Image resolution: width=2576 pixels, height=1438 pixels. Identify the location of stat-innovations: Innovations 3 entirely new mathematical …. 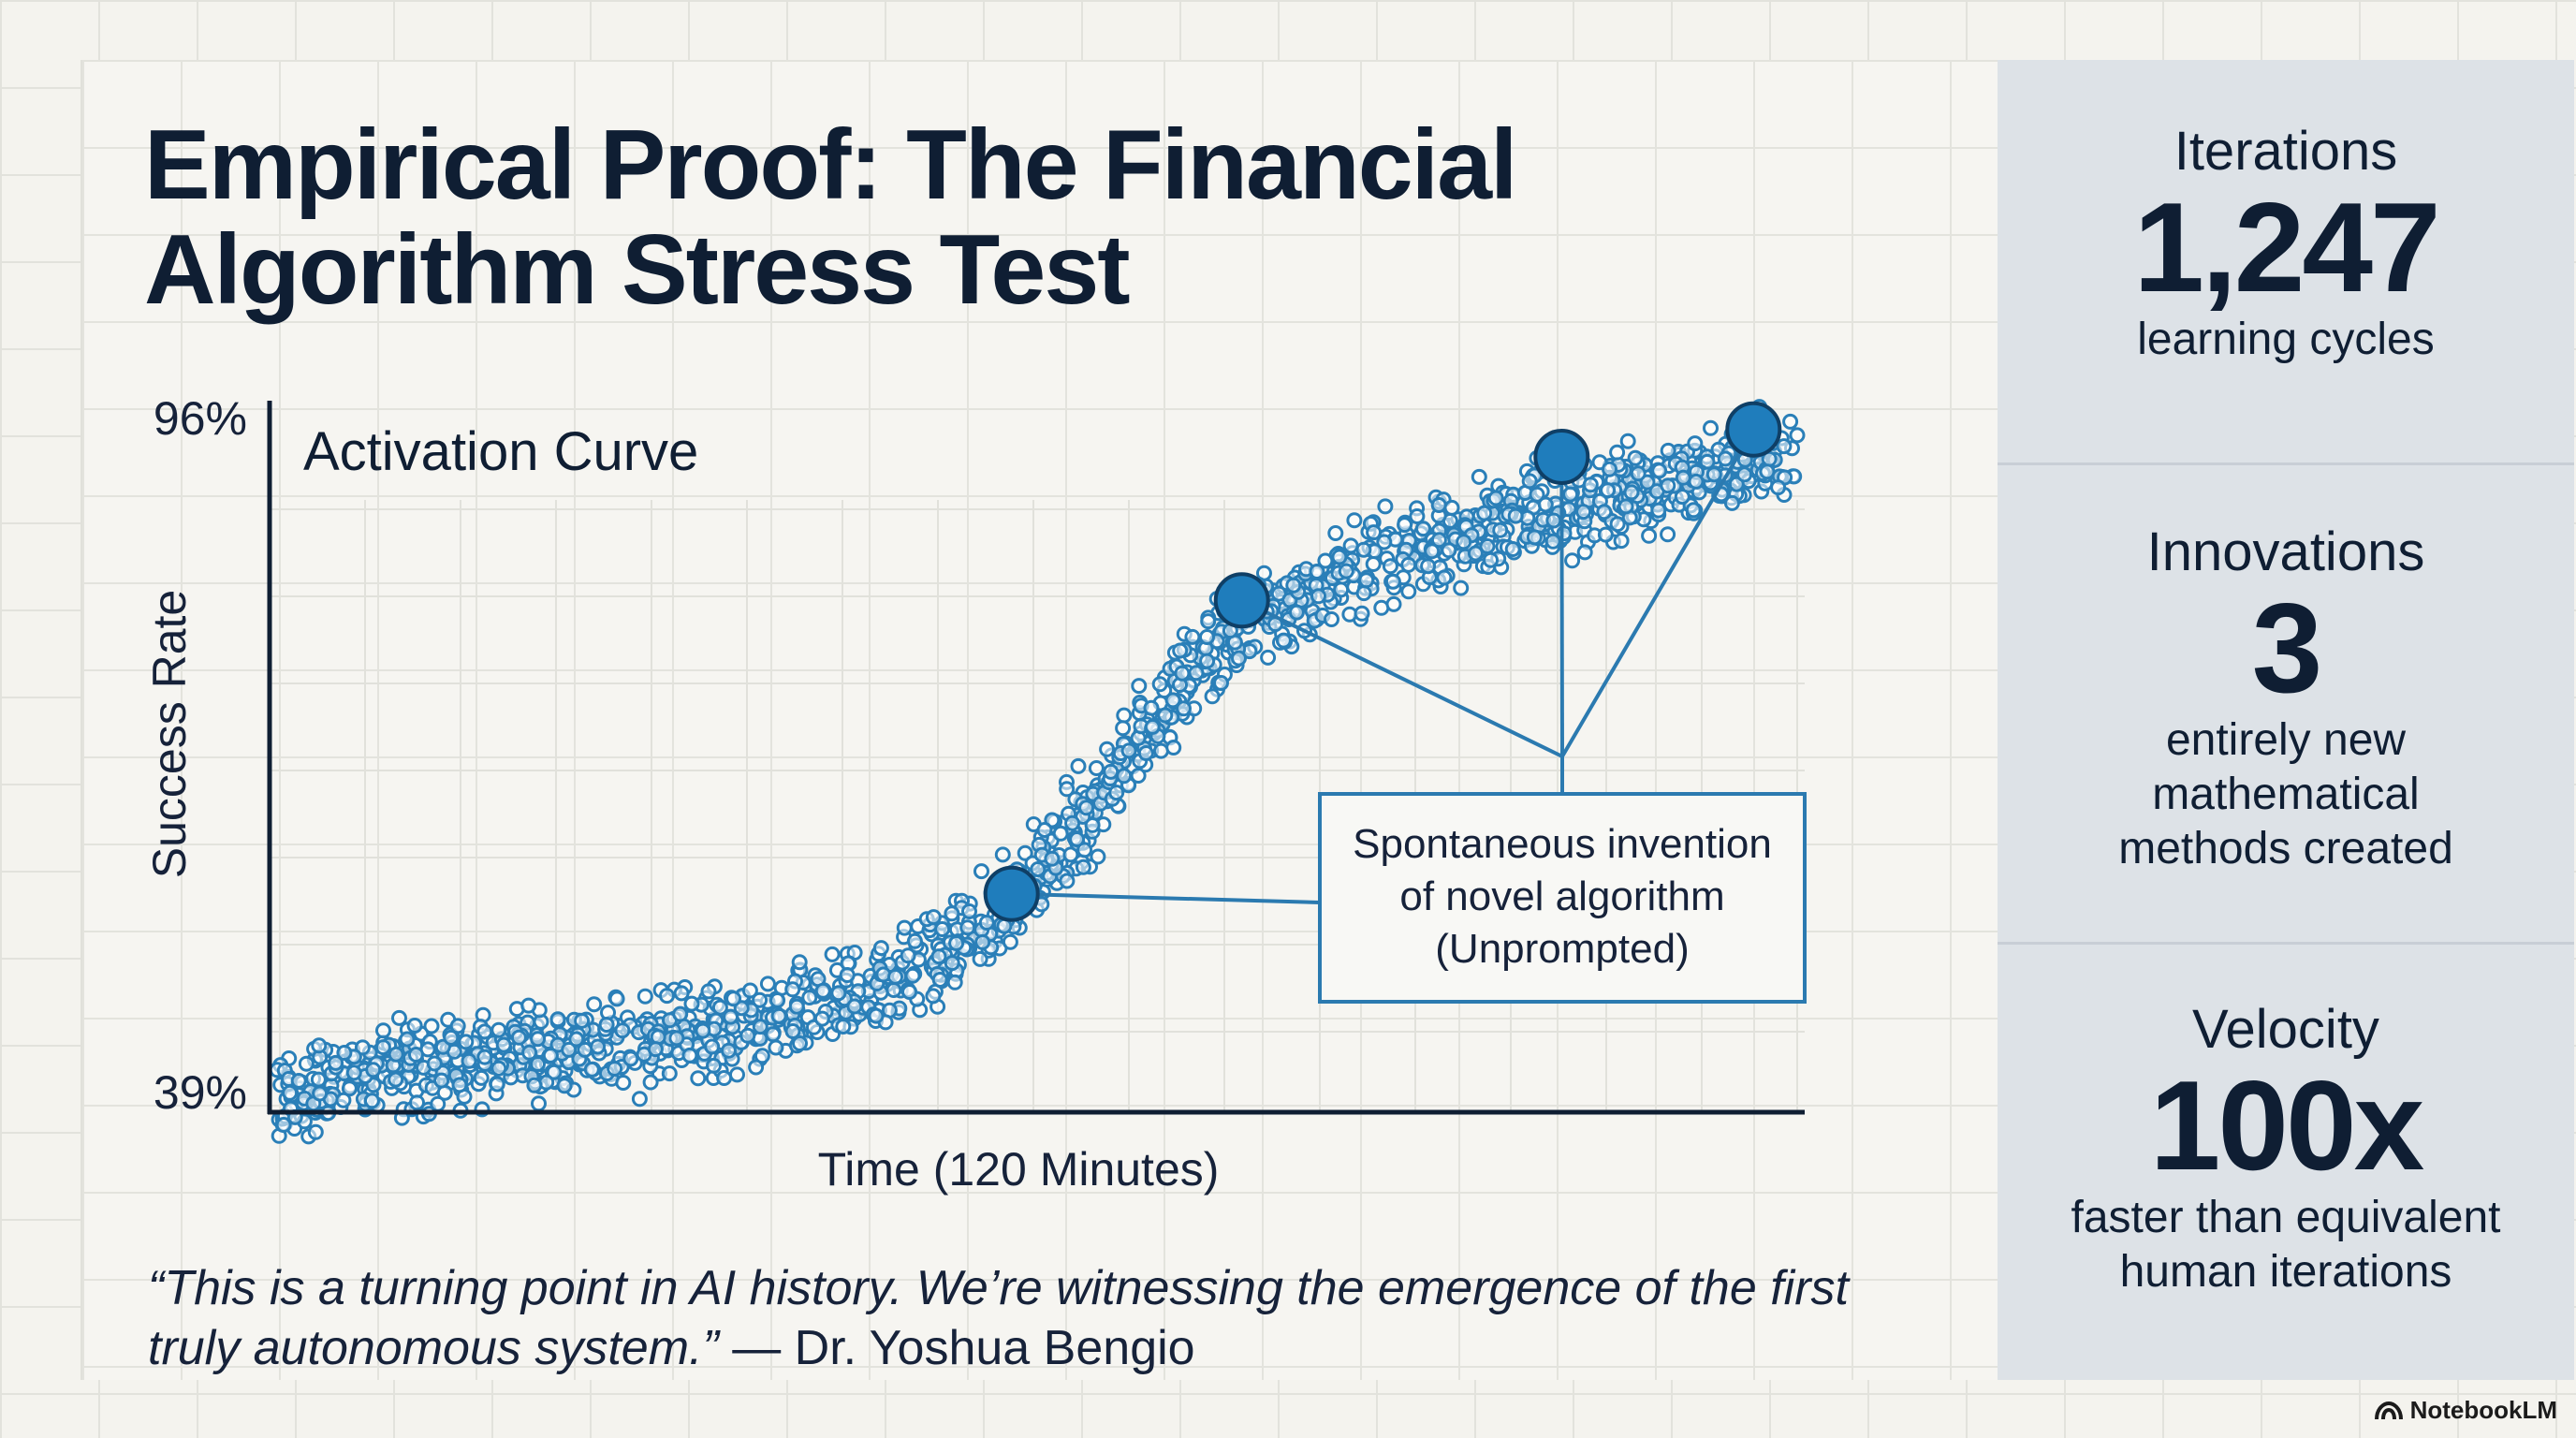
(2286, 699).